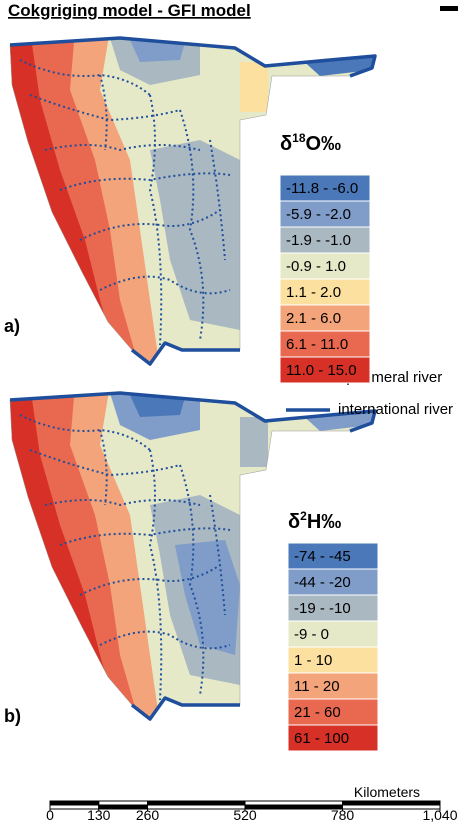  What do you see at coordinates (322, 188) in the screenshot?
I see `legend-entry: -11.8 - -6.0` at bounding box center [322, 188].